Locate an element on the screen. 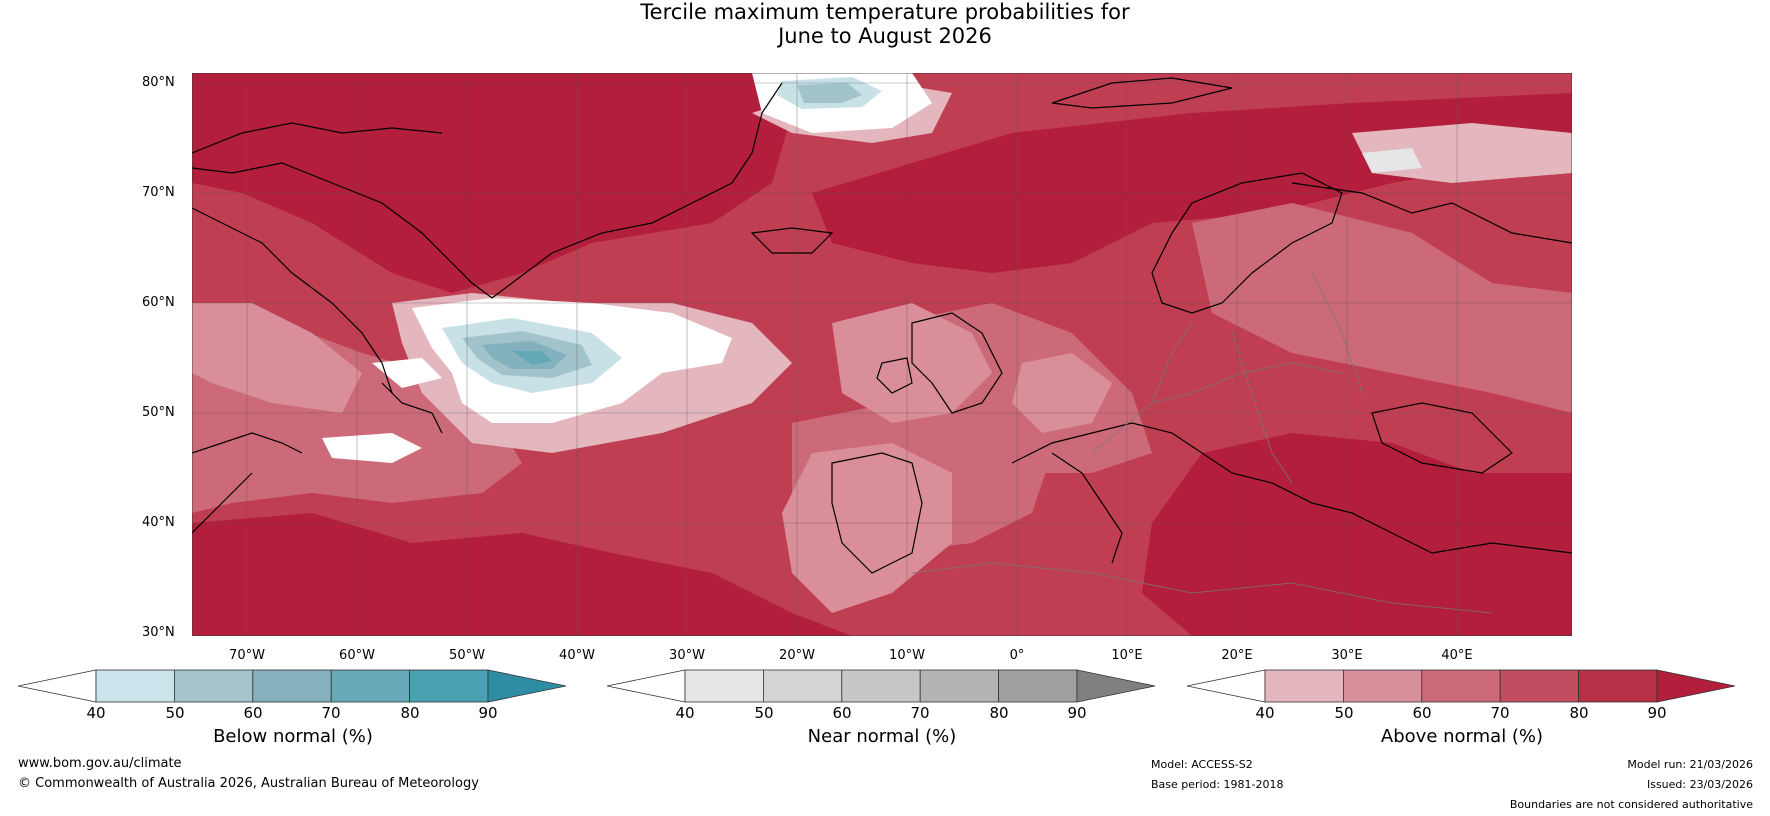 The width and height of the screenshot is (1770, 816). above-colorbar-extend-high is located at coordinates (1696, 686).